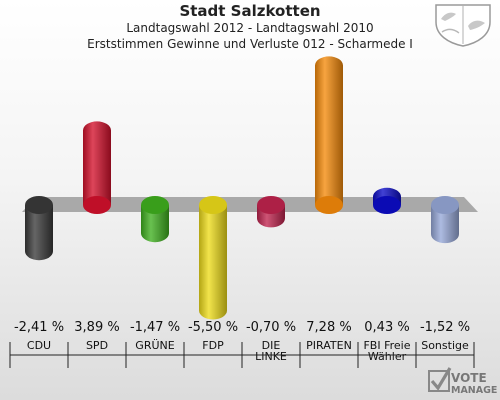  I want to click on category-label: PIRATEN, so click(329, 345).